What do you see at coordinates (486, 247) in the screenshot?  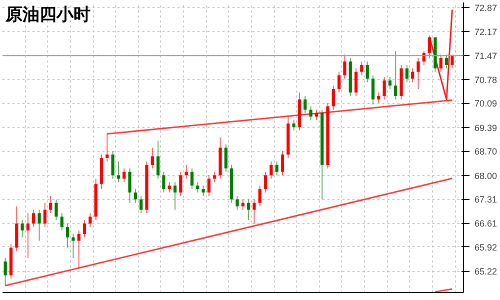 I see `y-tick-label: 65.92` at bounding box center [486, 247].